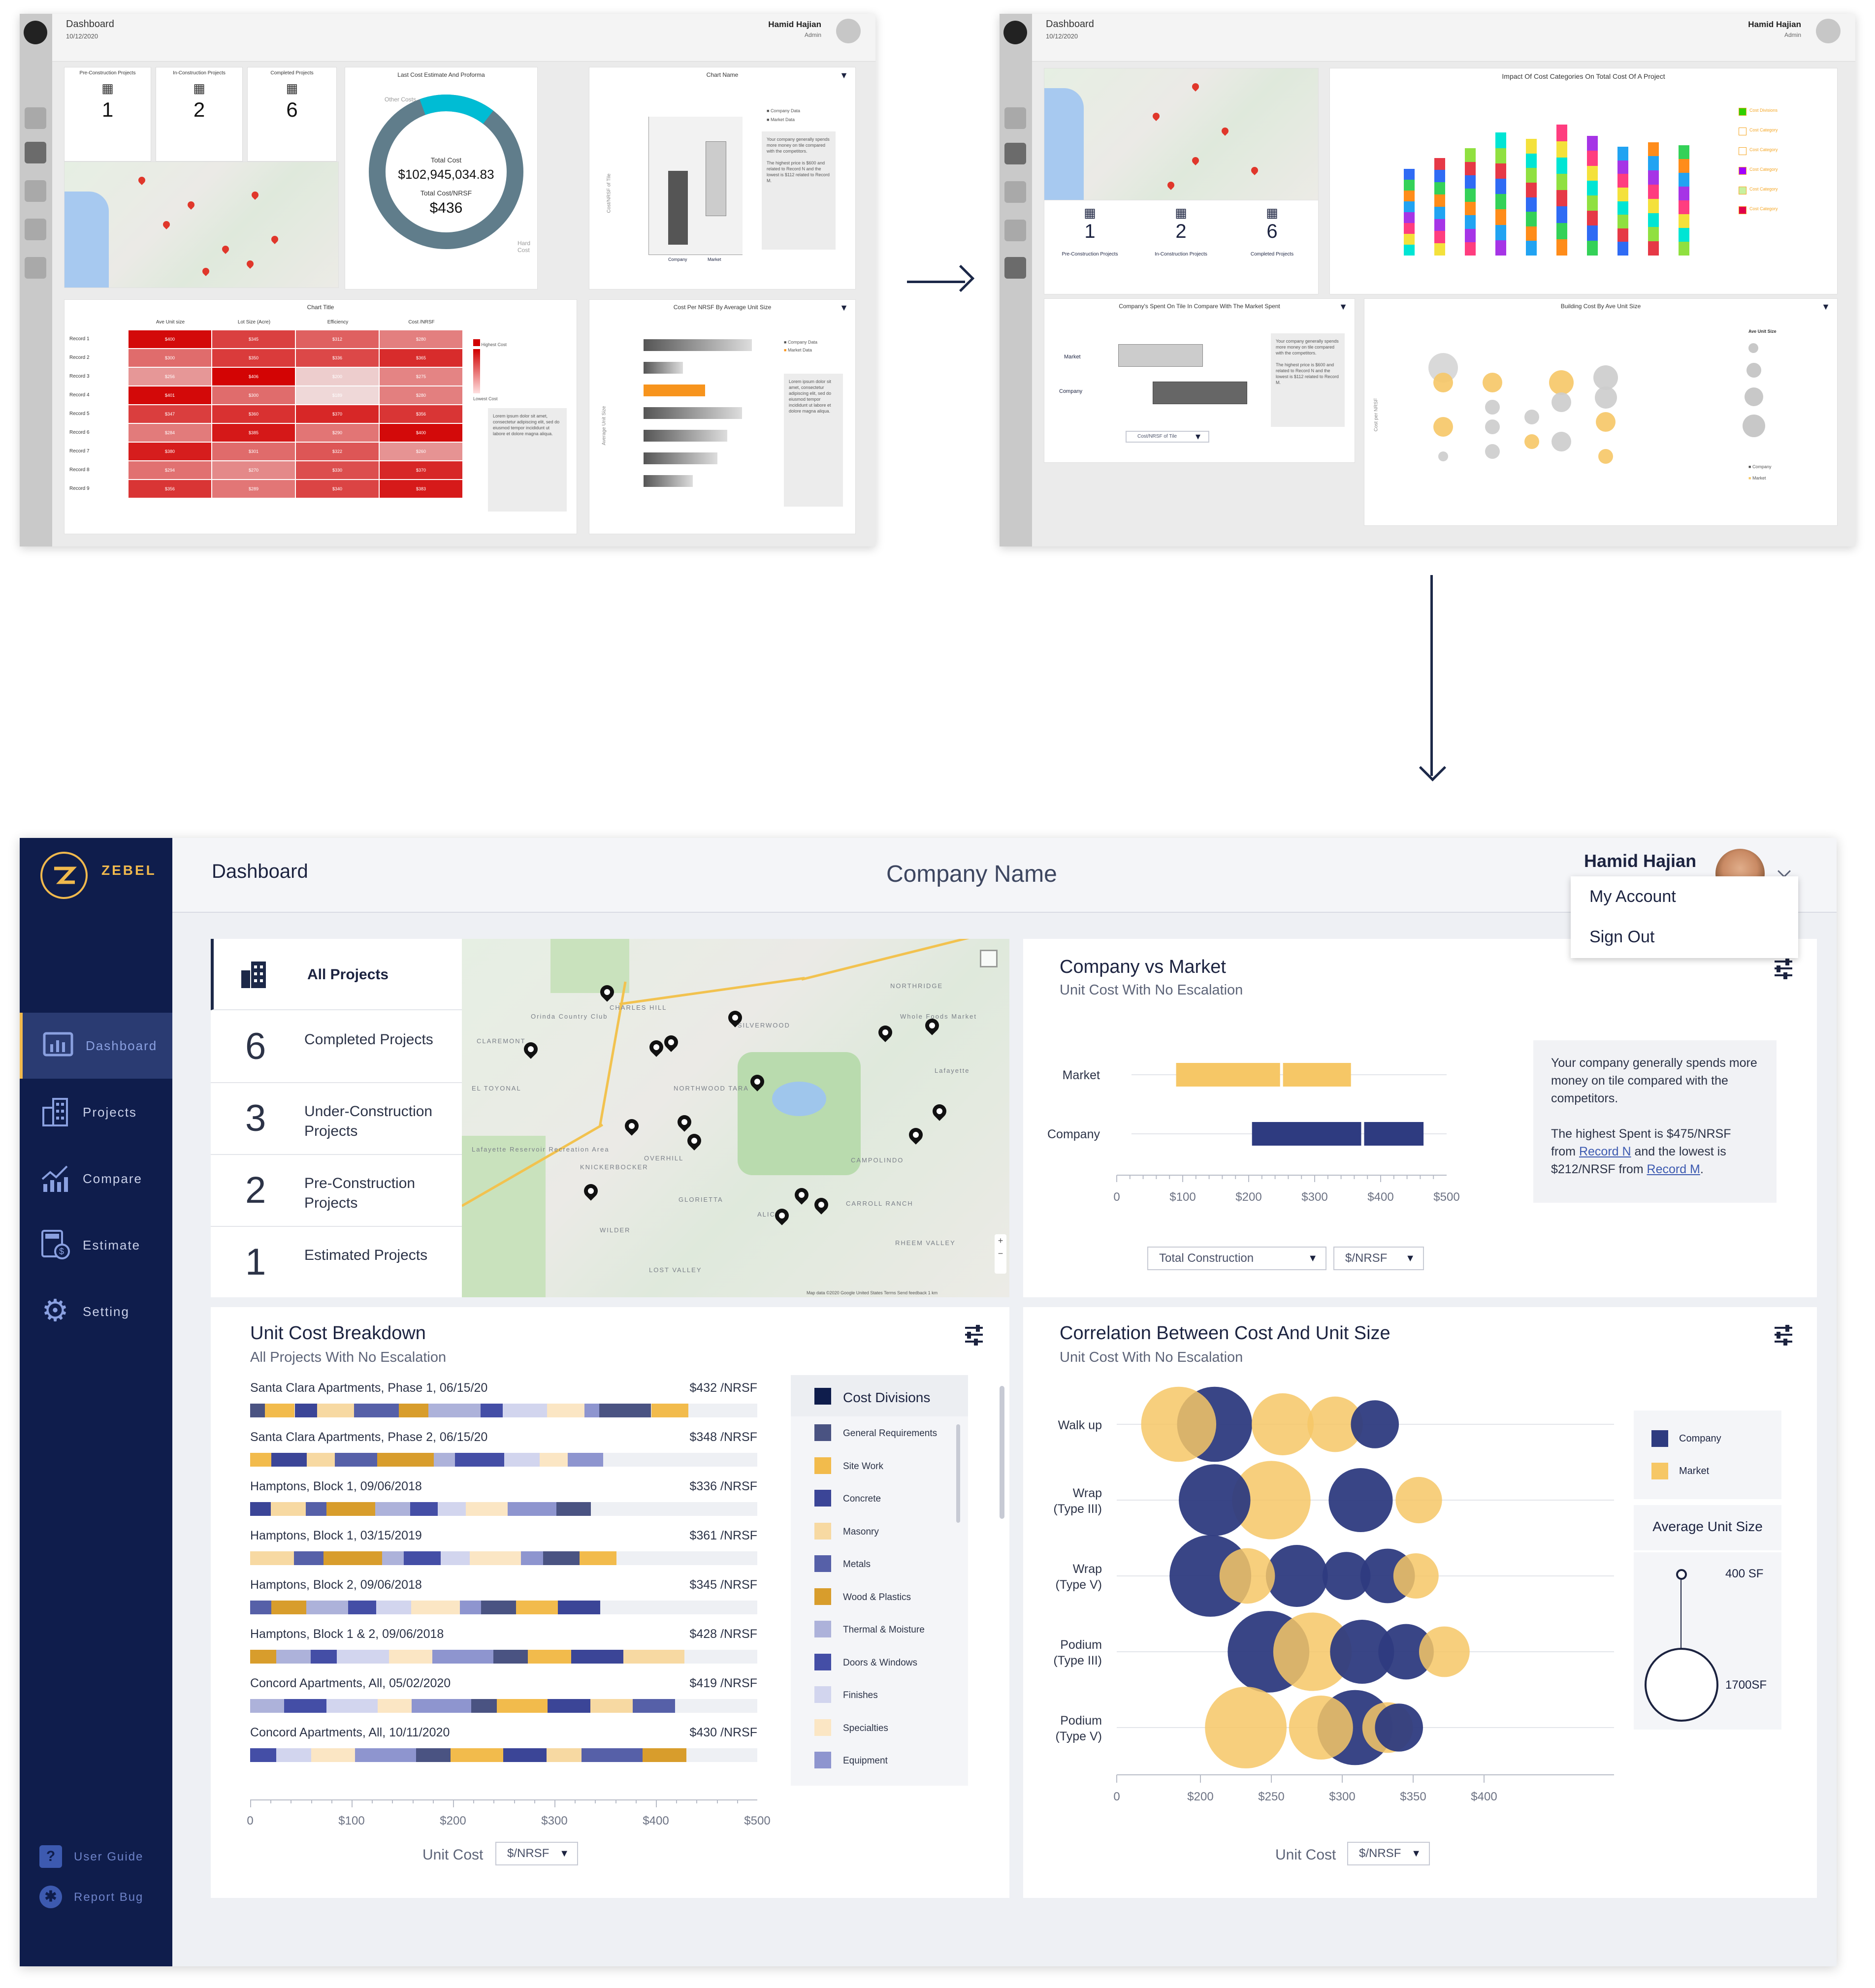  I want to click on project-filter-estimated: 1 Estimated Projects, so click(337, 1261).